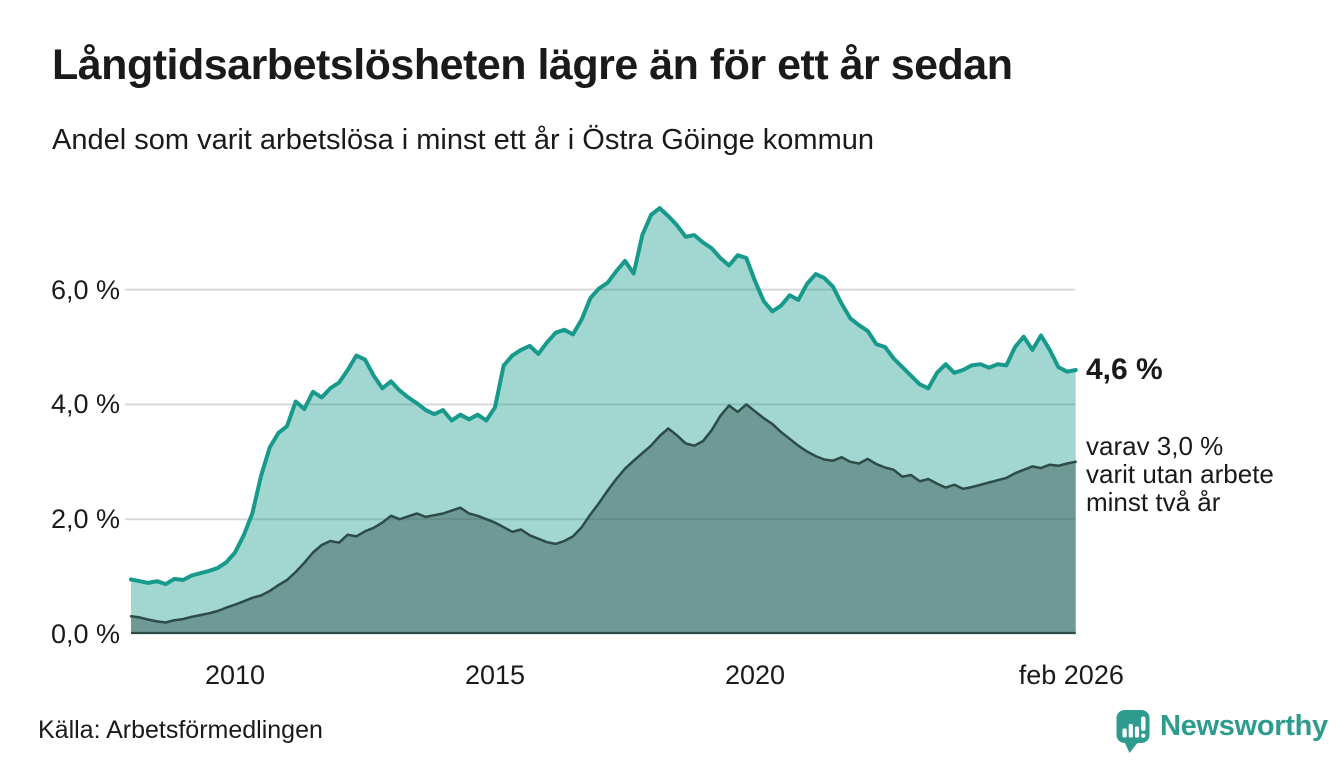  What do you see at coordinates (755, 675) in the screenshot?
I see `x-axis-label: 2020` at bounding box center [755, 675].